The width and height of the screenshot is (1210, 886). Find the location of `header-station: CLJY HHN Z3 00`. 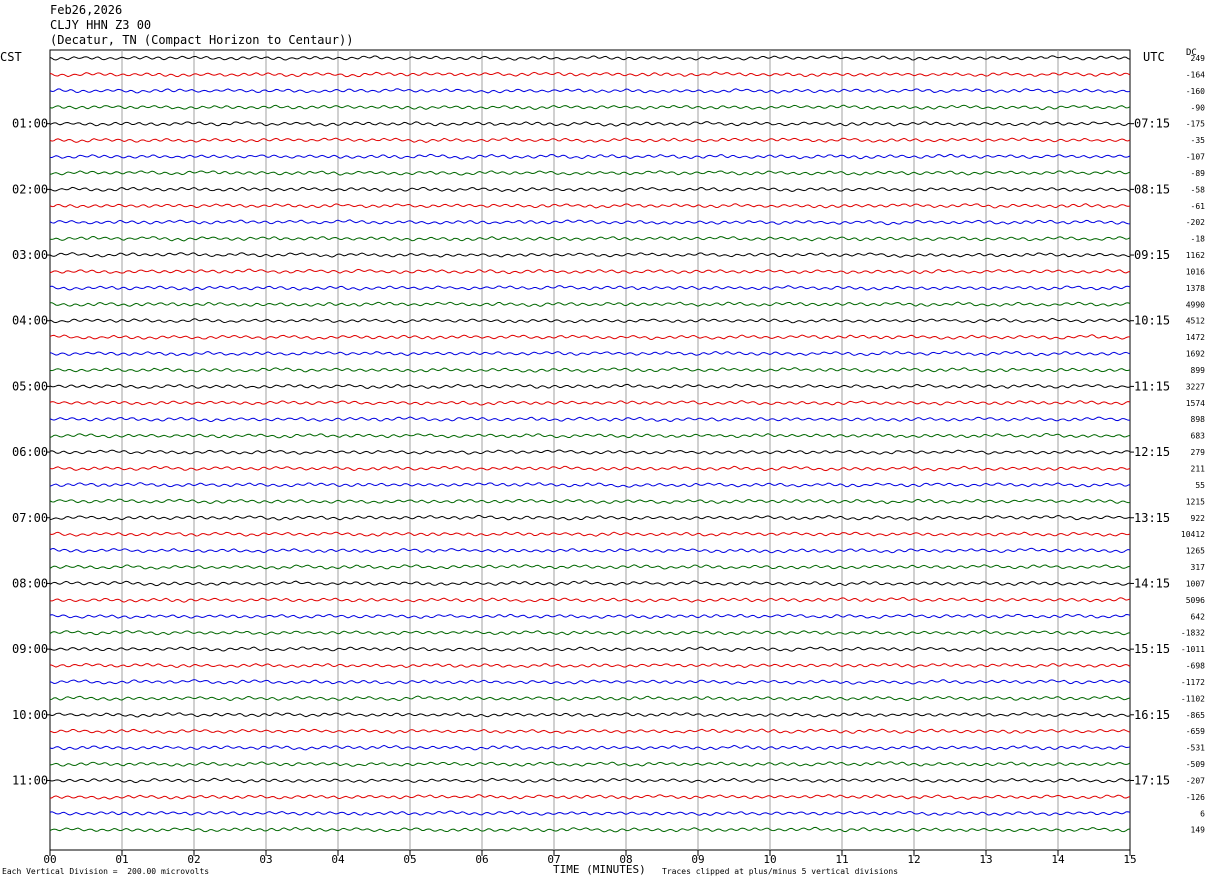

header-station: CLJY HHN Z3 00 is located at coordinates (101, 25).